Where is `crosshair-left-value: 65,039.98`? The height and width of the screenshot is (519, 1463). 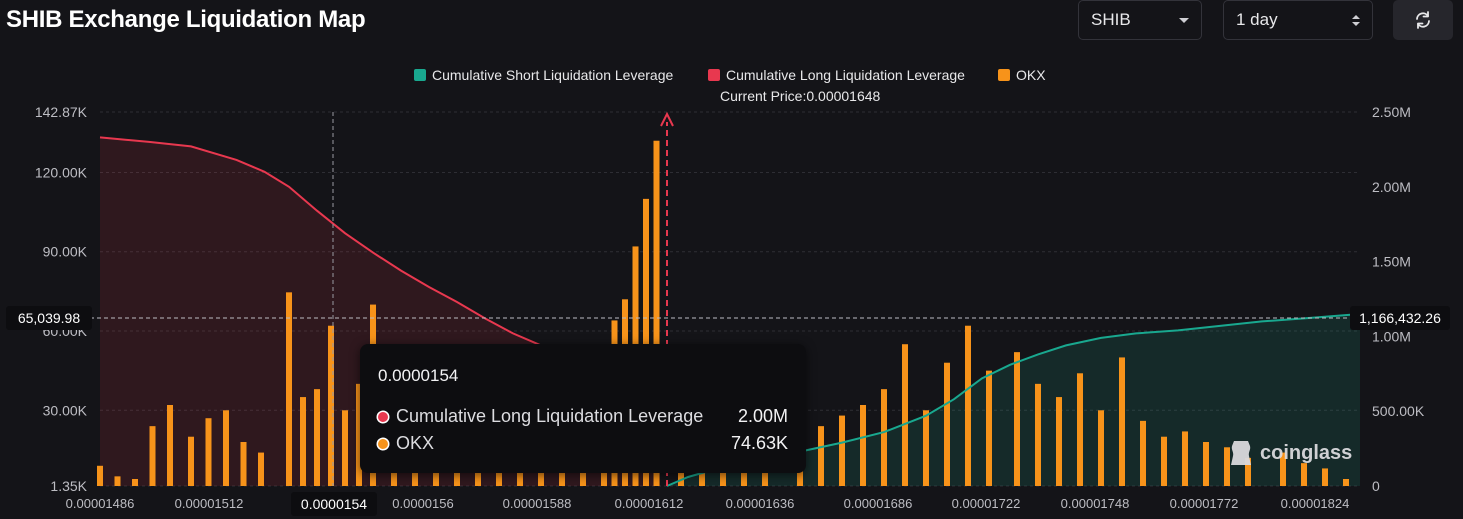
crosshair-left-value: 65,039.98 is located at coordinates (49, 318).